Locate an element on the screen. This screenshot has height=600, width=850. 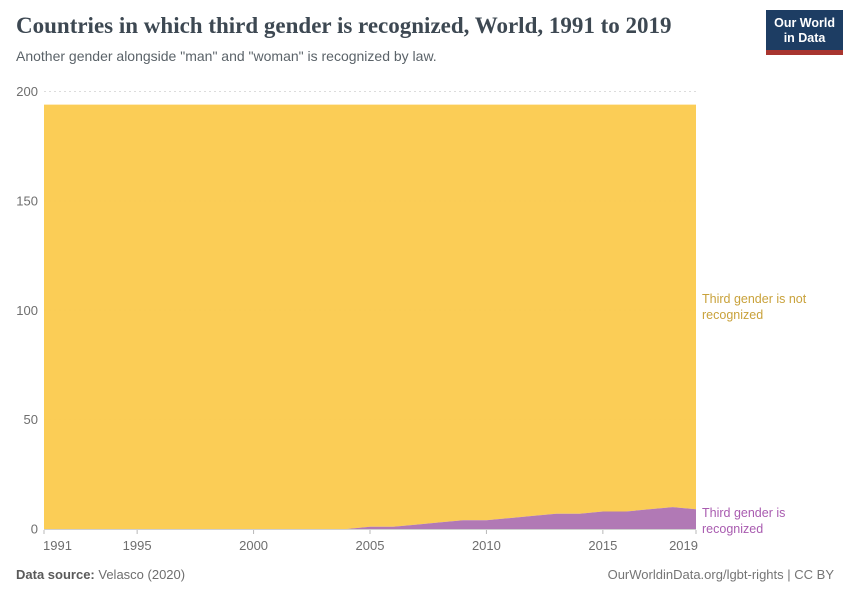
license-link: CC BY is located at coordinates (814, 574).